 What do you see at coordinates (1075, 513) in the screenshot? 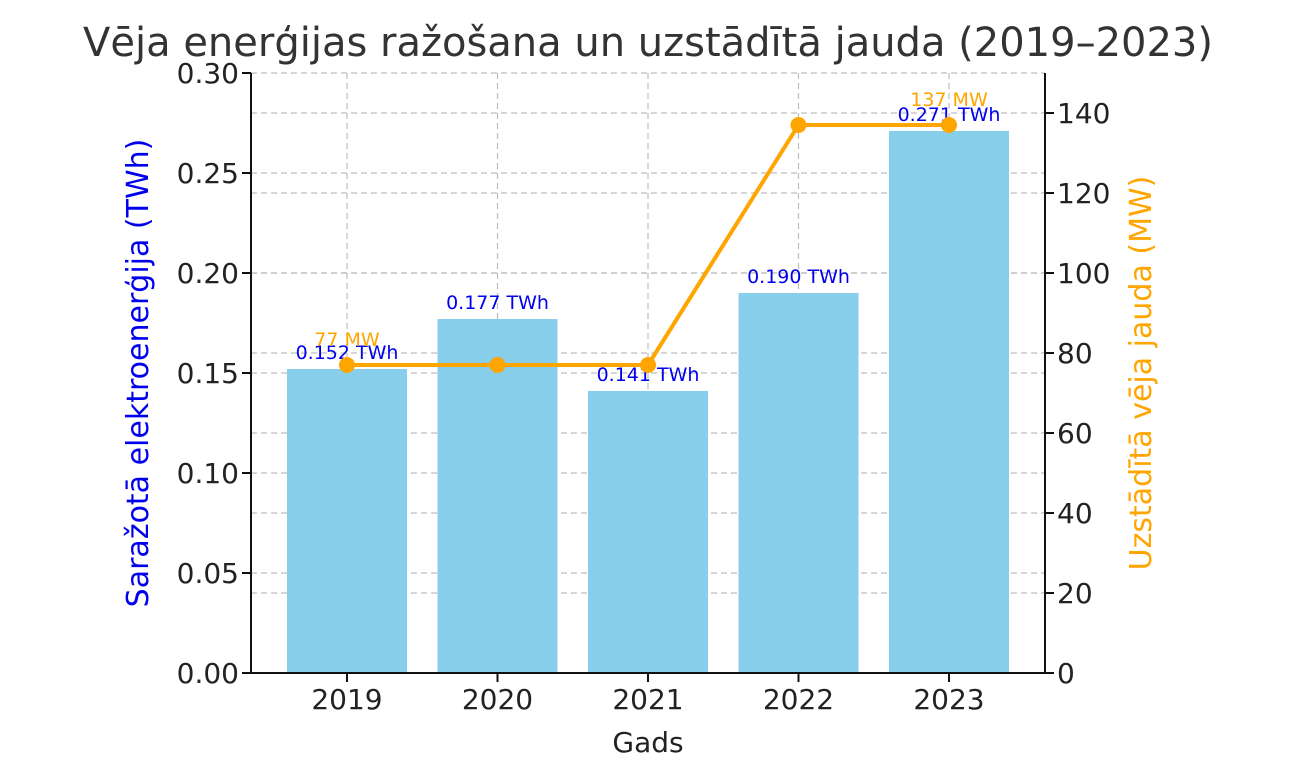
I see `right-tick-label: 40` at bounding box center [1075, 513].